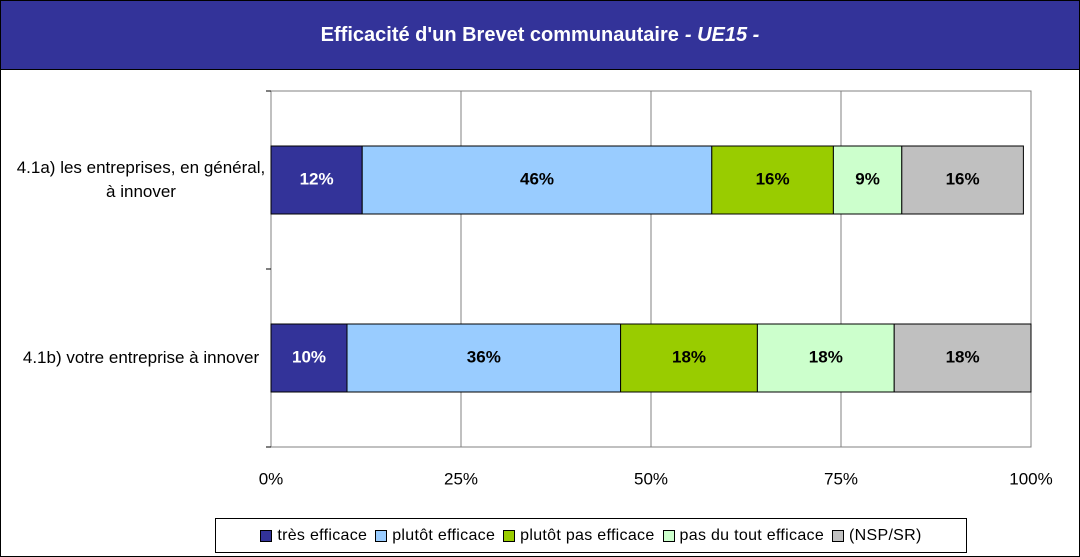  I want to click on legend-label: très efficace, so click(322, 535).